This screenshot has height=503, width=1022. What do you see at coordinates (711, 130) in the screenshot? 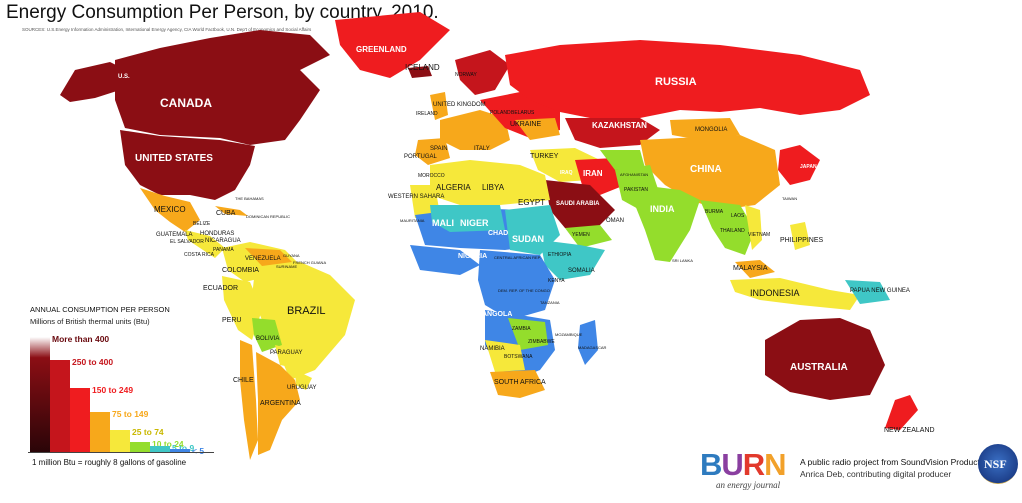
I see `label-mongolia: MONGOLIA` at bounding box center [711, 130].